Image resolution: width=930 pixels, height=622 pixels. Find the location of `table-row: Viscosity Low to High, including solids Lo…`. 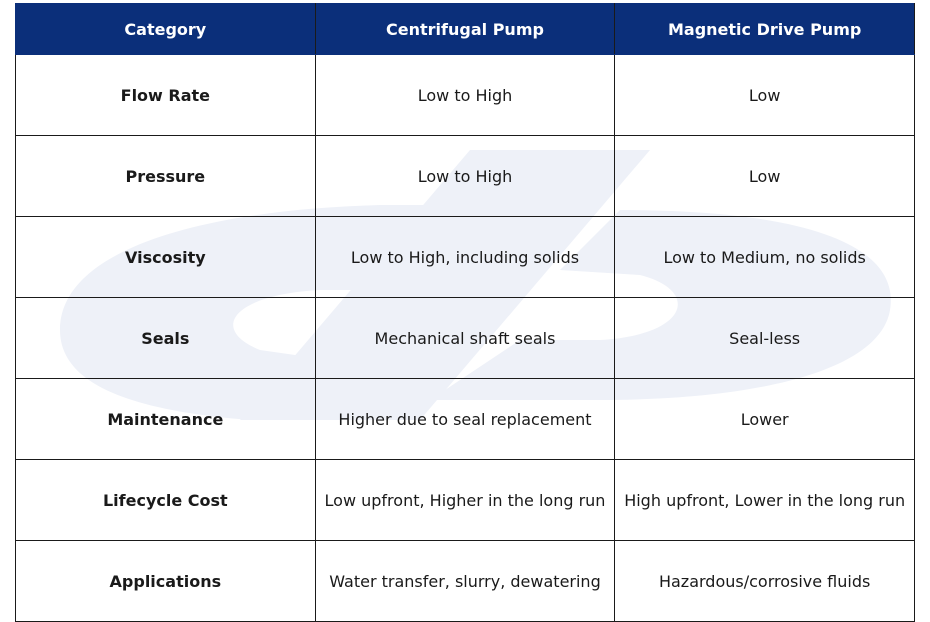

table-row: Viscosity Low to High, including solids Lo… is located at coordinates (465, 257).